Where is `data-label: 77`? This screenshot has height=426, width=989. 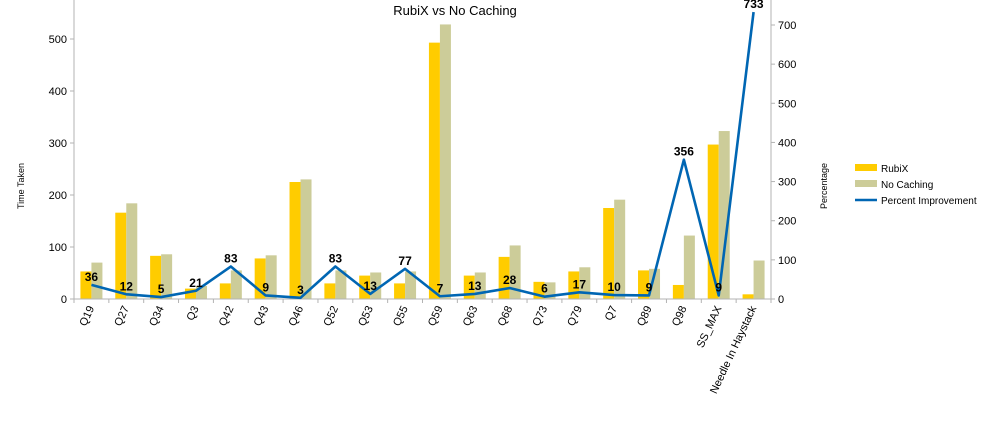
data-label: 77 is located at coordinates (405, 261).